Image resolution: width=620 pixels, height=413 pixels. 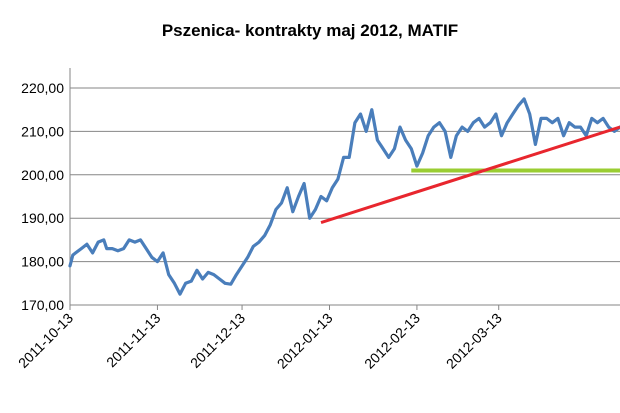 What do you see at coordinates (305, 341) in the screenshot?
I see `x-tick-label: 2012-01-13` at bounding box center [305, 341].